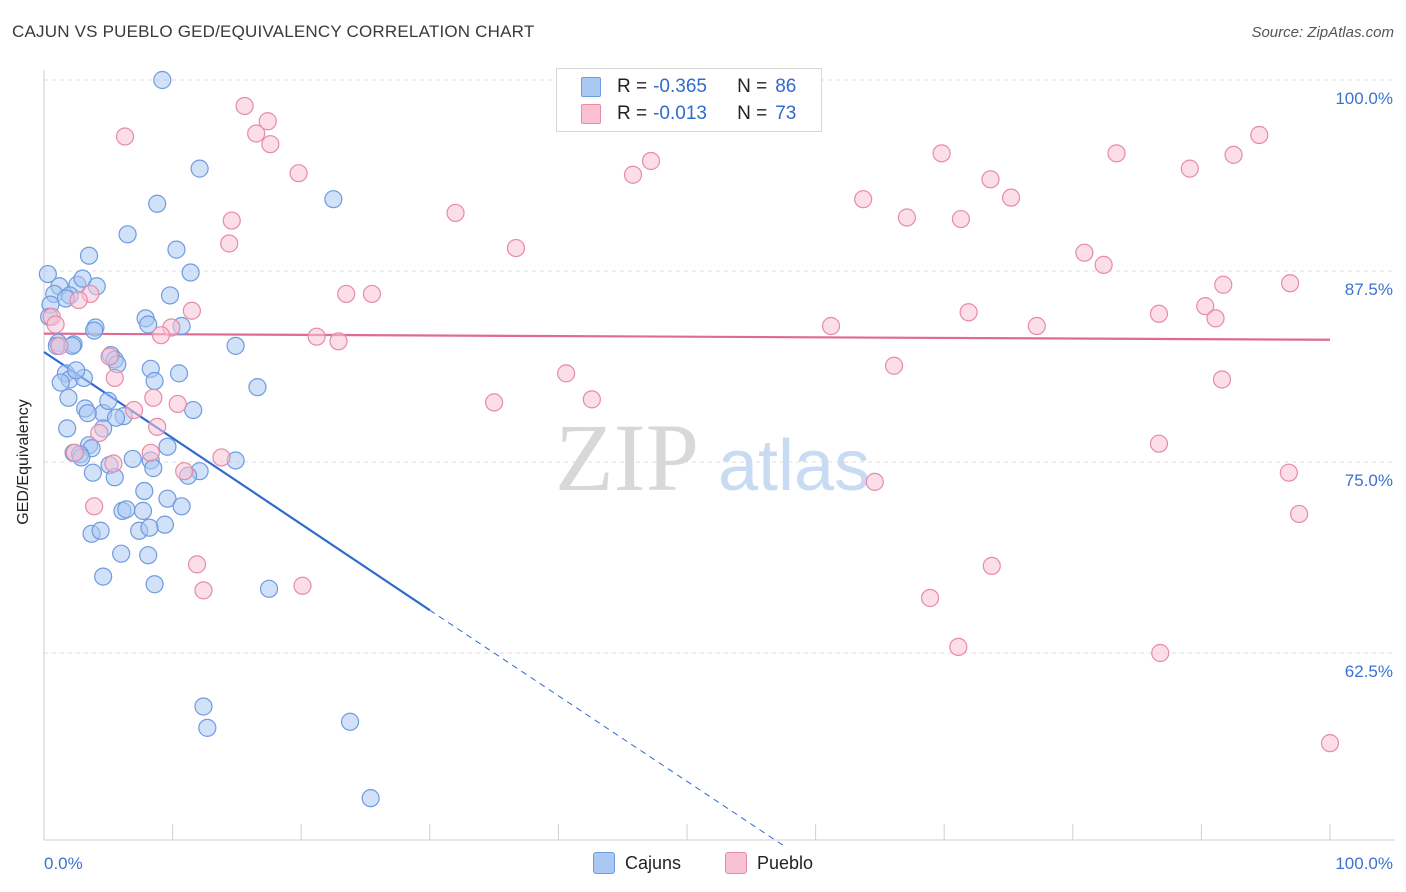 The width and height of the screenshot is (1406, 892). Describe the element at coordinates (1364, 98) in the screenshot. I see `y-tick-label: 100.0%` at that location.